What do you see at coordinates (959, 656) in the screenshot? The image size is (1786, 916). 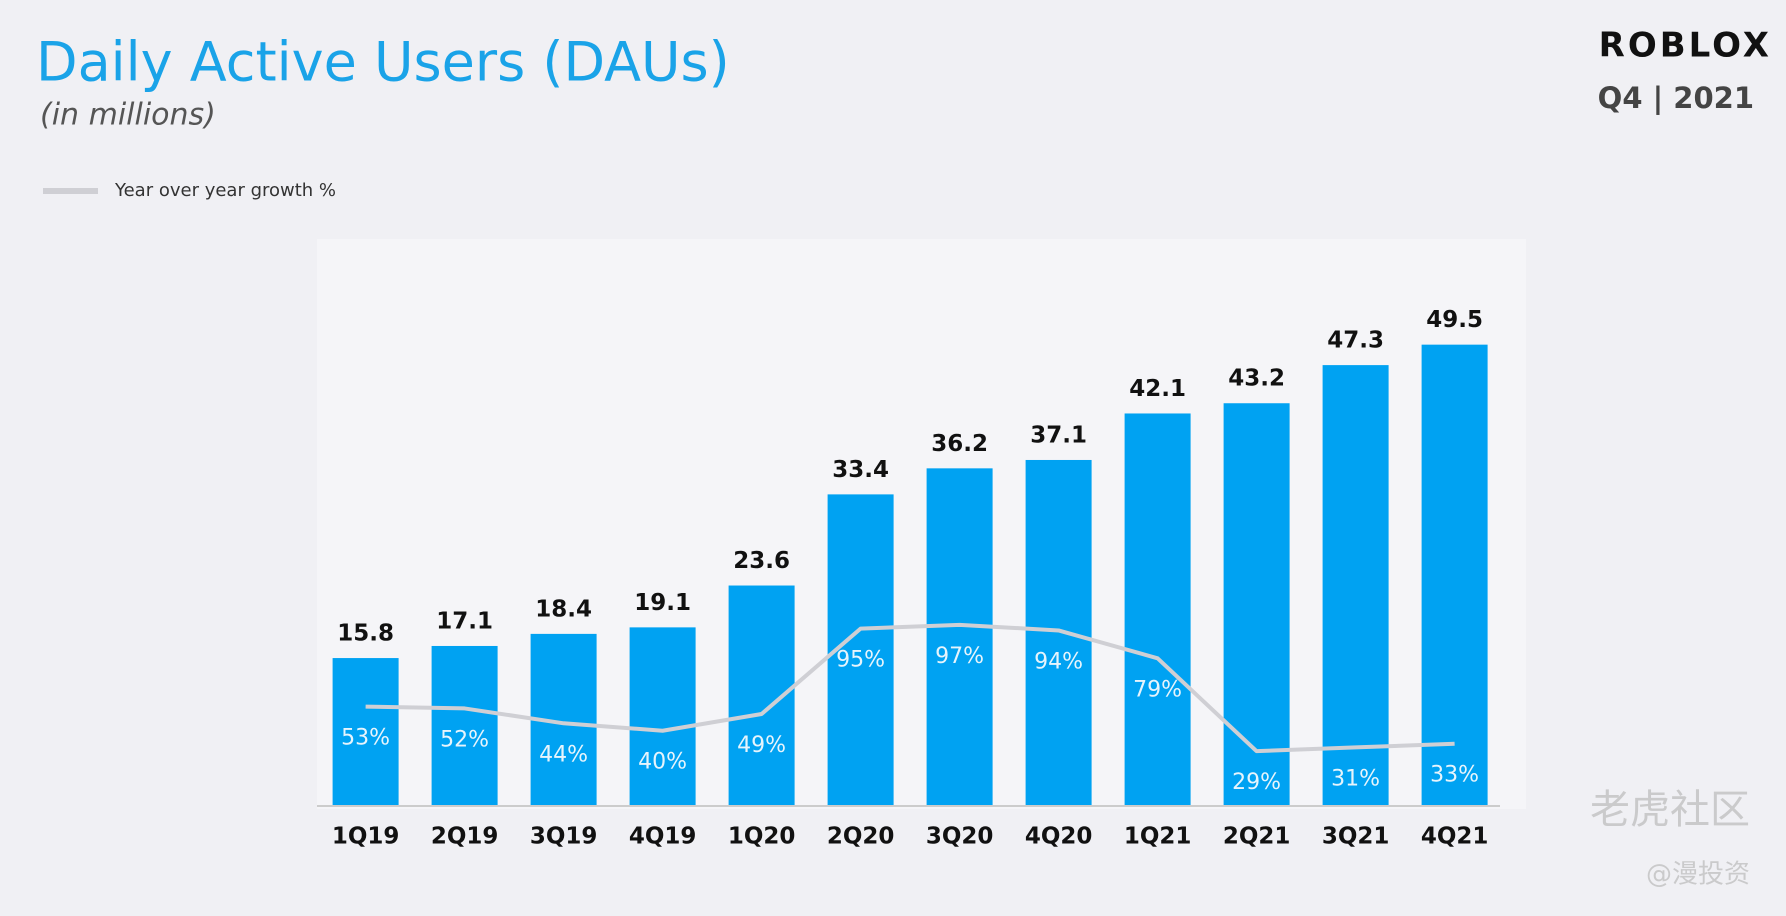 I see `growth-label: 97%` at bounding box center [959, 656].